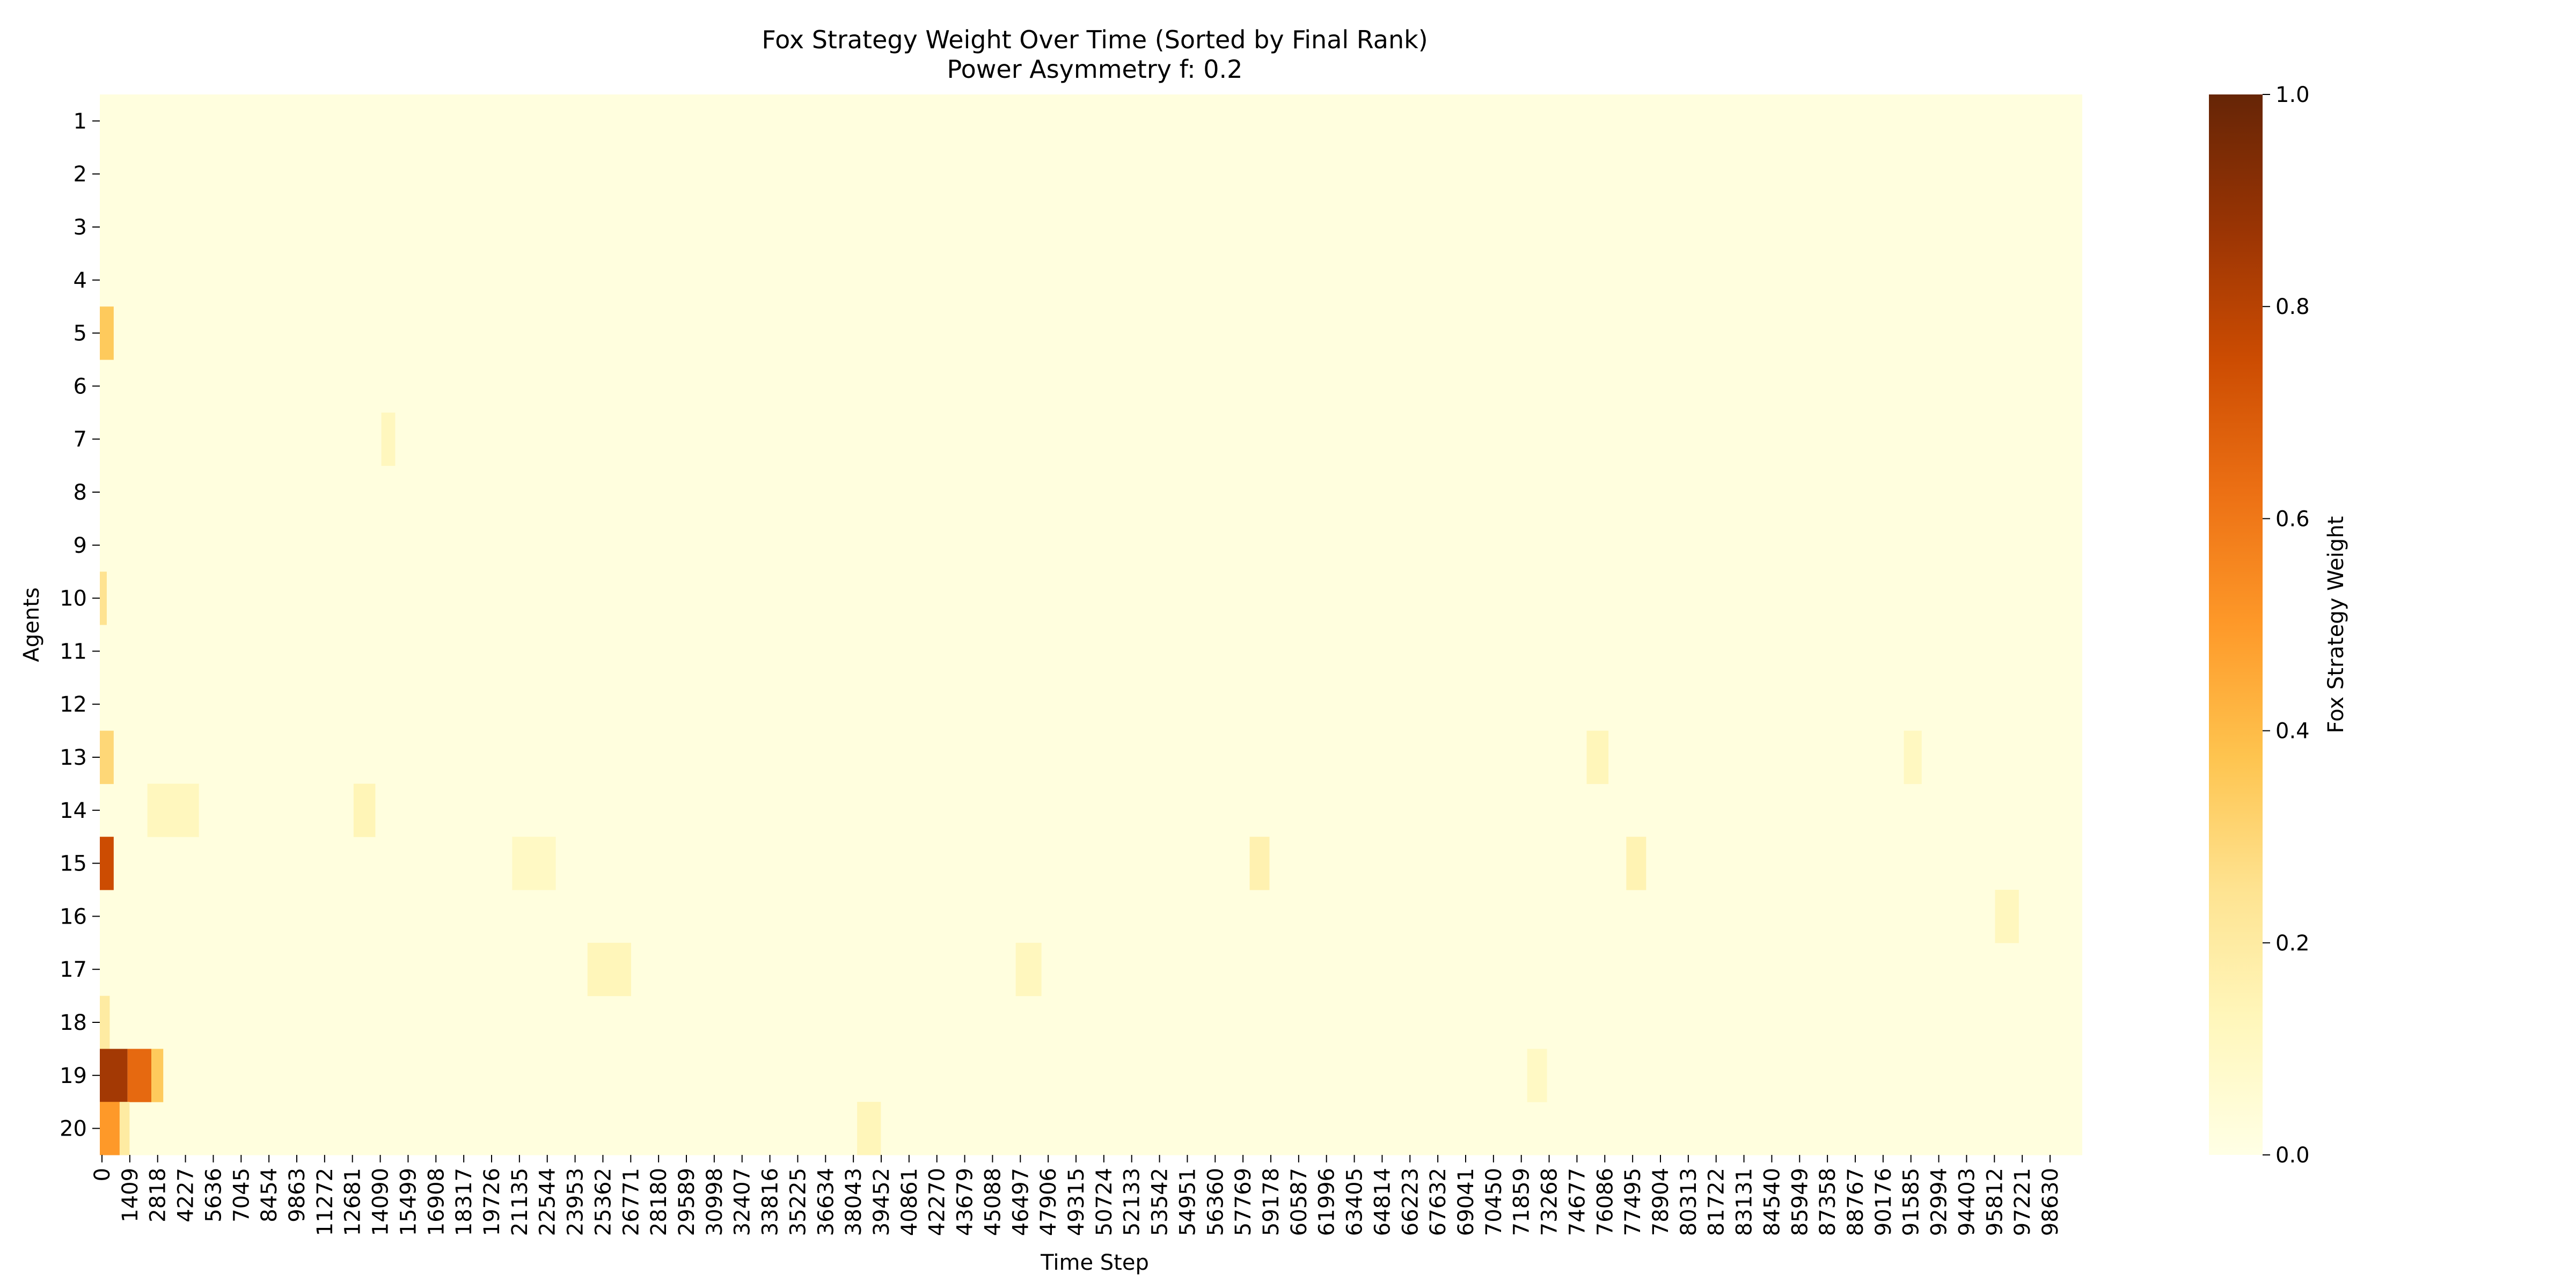 Image resolution: width=2576 pixels, height=1288 pixels. Describe the element at coordinates (1160, 1202) in the screenshot. I see `x-tick-label: 53542` at that location.